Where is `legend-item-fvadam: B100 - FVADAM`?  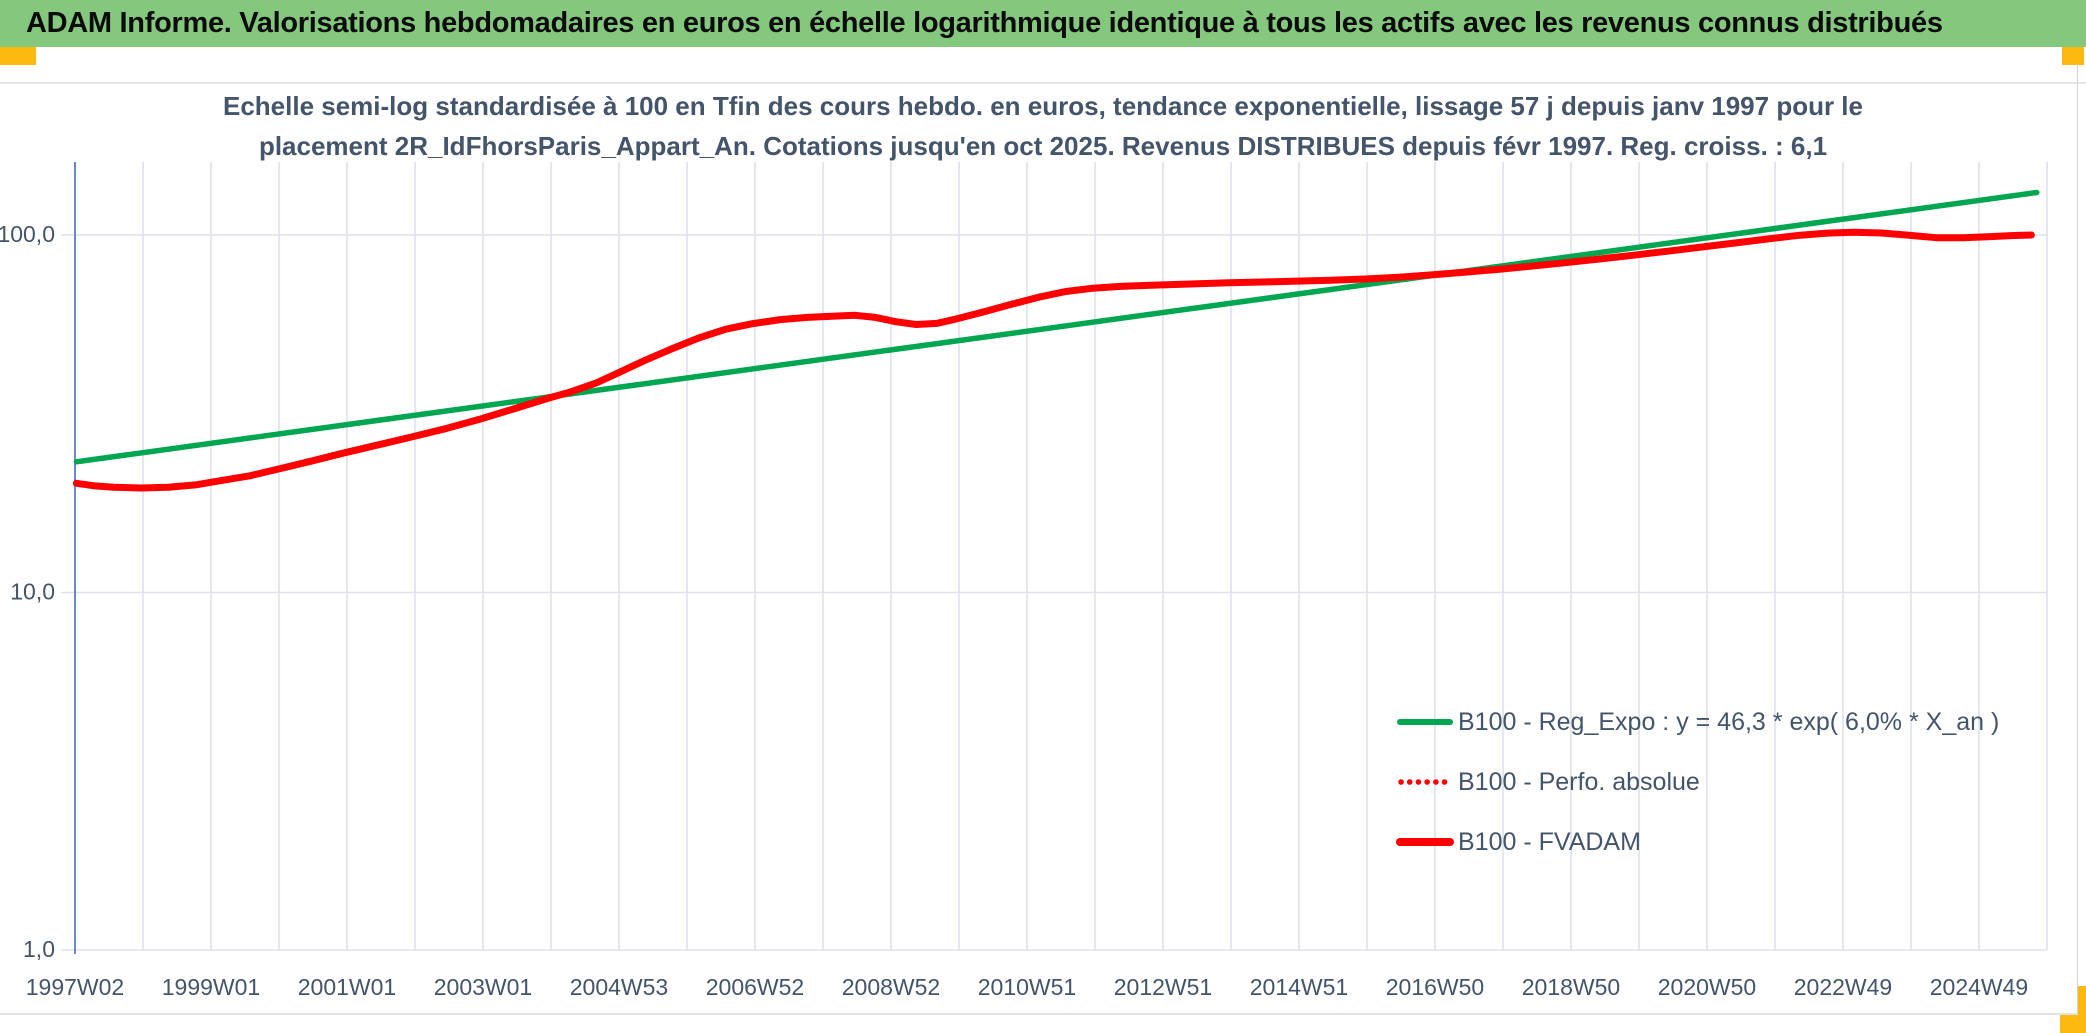
legend-item-fvadam: B100 - FVADAM is located at coordinates (1706, 842).